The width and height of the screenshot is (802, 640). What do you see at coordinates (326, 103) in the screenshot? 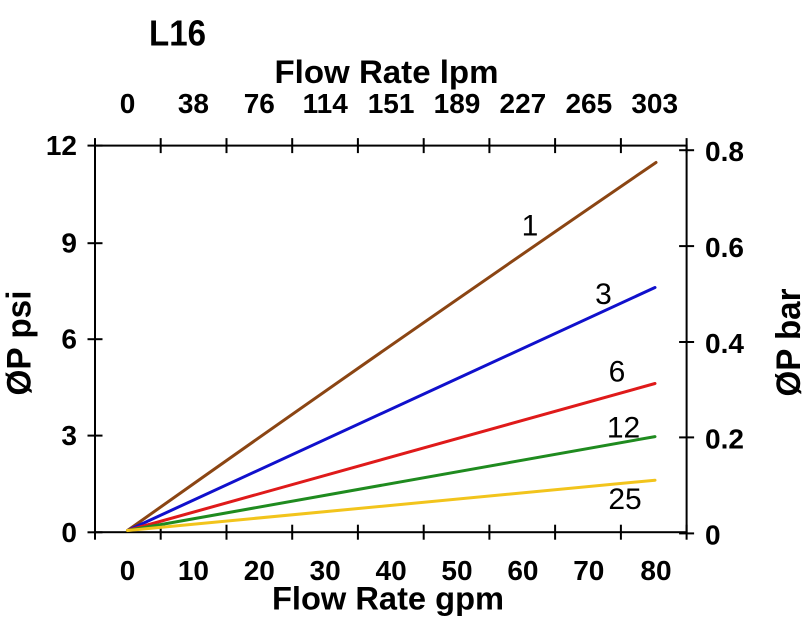
I see `svg-text: 114` at bounding box center [326, 103].